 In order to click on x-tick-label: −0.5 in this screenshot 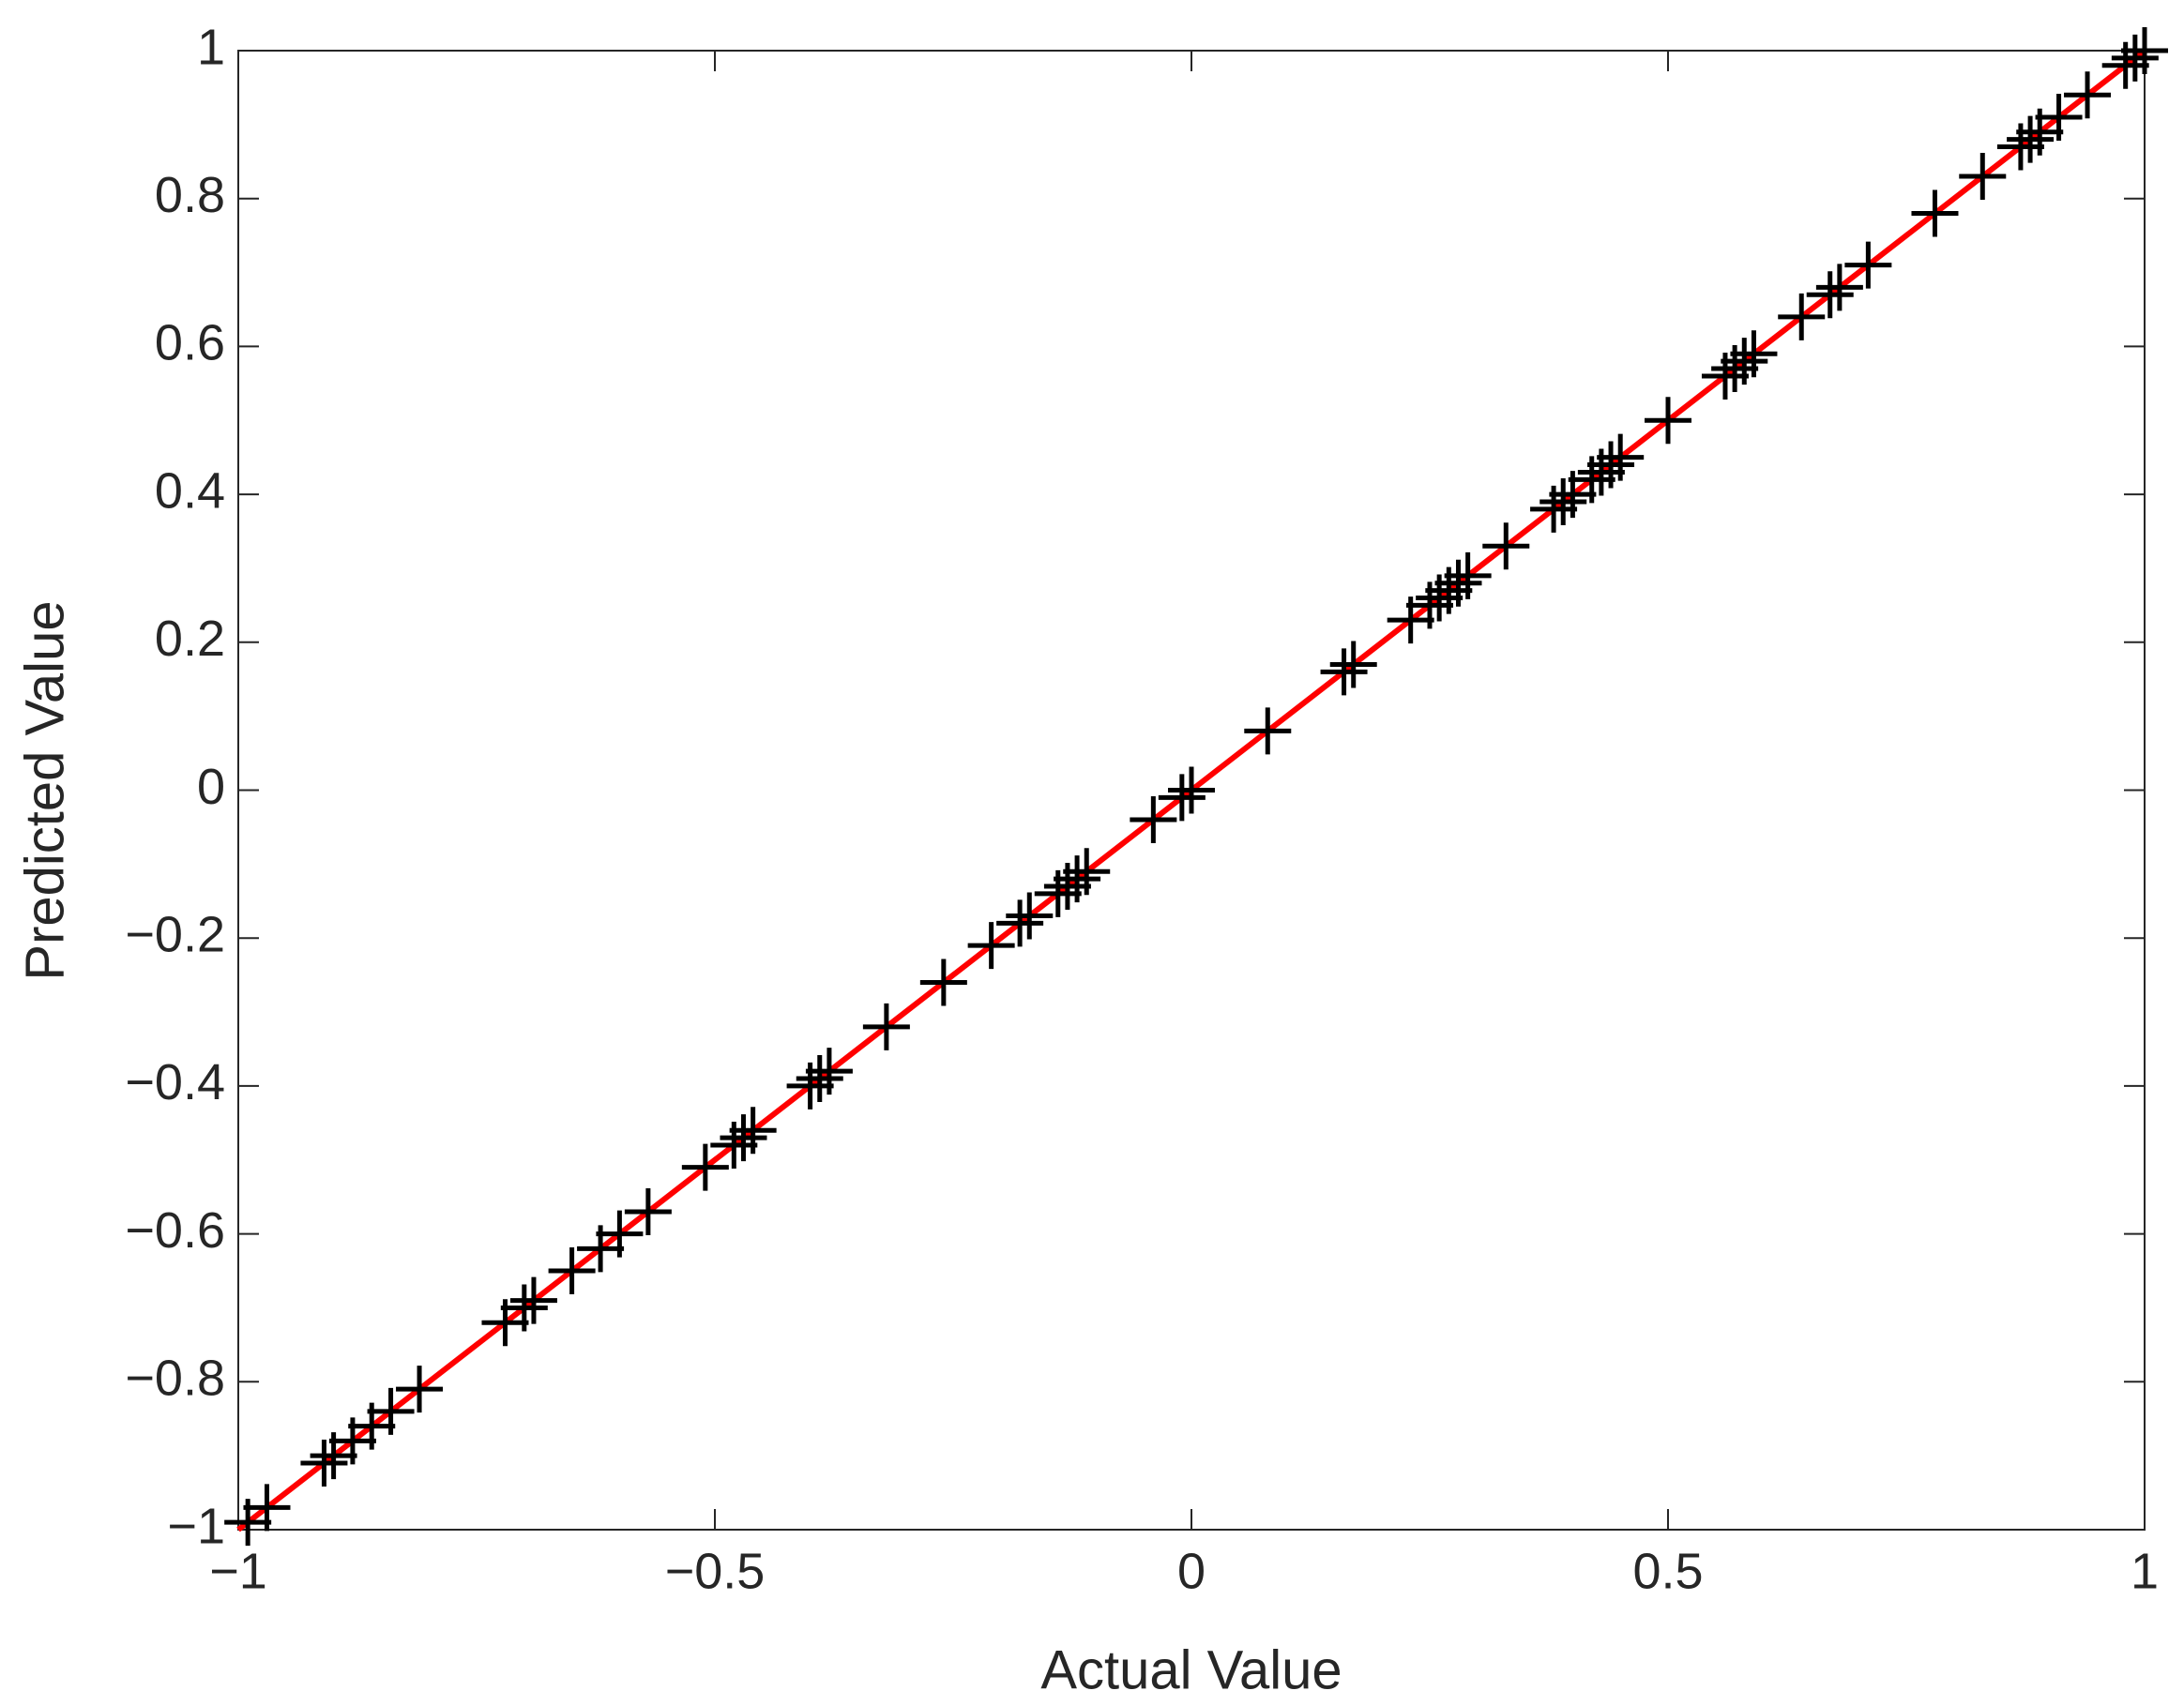, I will do `click(715, 1571)`.